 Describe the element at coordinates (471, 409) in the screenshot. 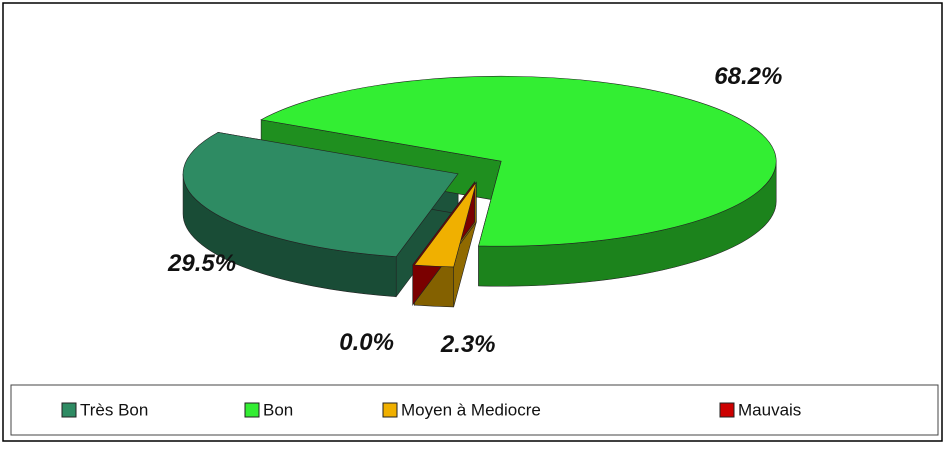

I see `legend-label: Moyen à Mediocre` at that location.